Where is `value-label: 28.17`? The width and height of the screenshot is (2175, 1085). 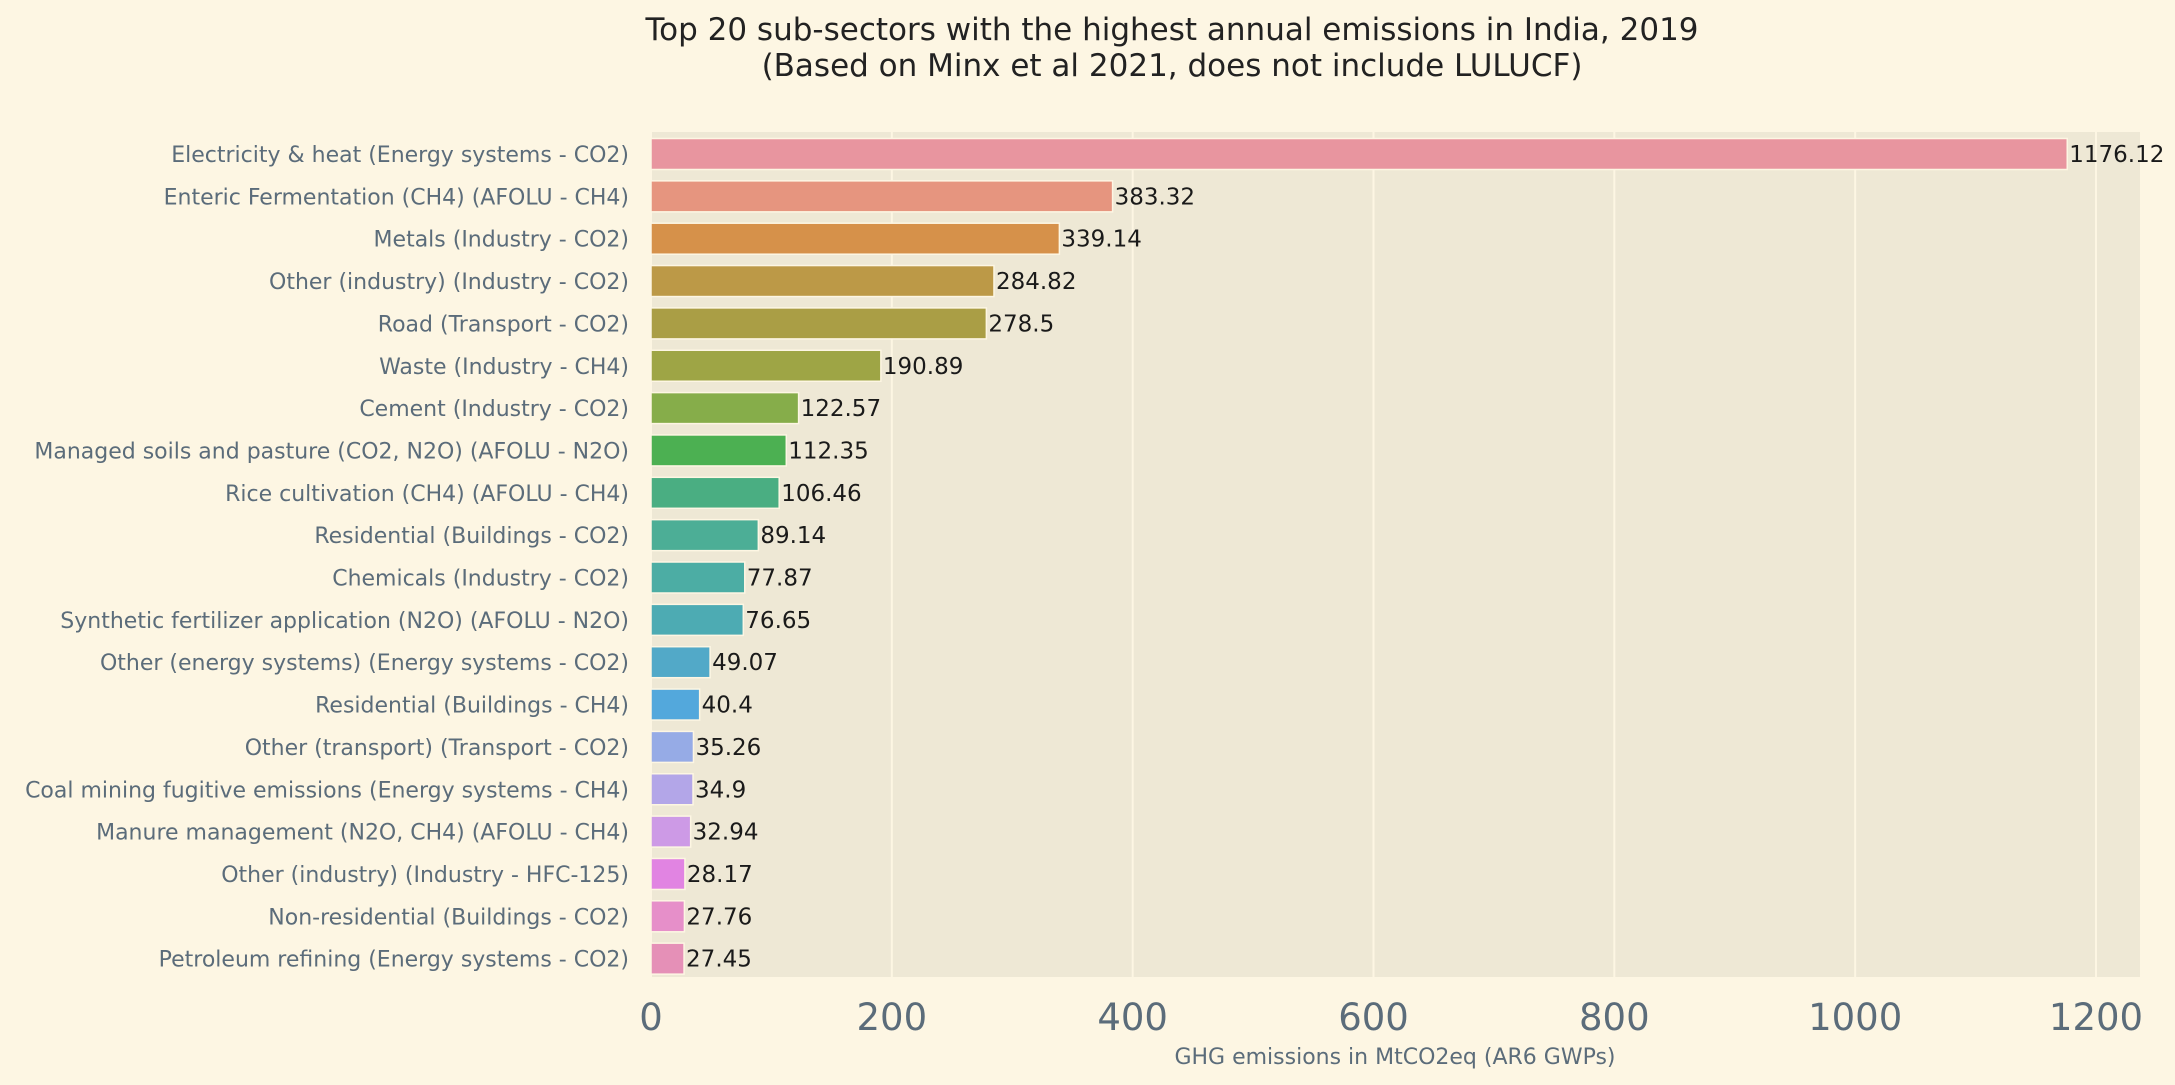
value-label: 28.17 is located at coordinates (720, 875).